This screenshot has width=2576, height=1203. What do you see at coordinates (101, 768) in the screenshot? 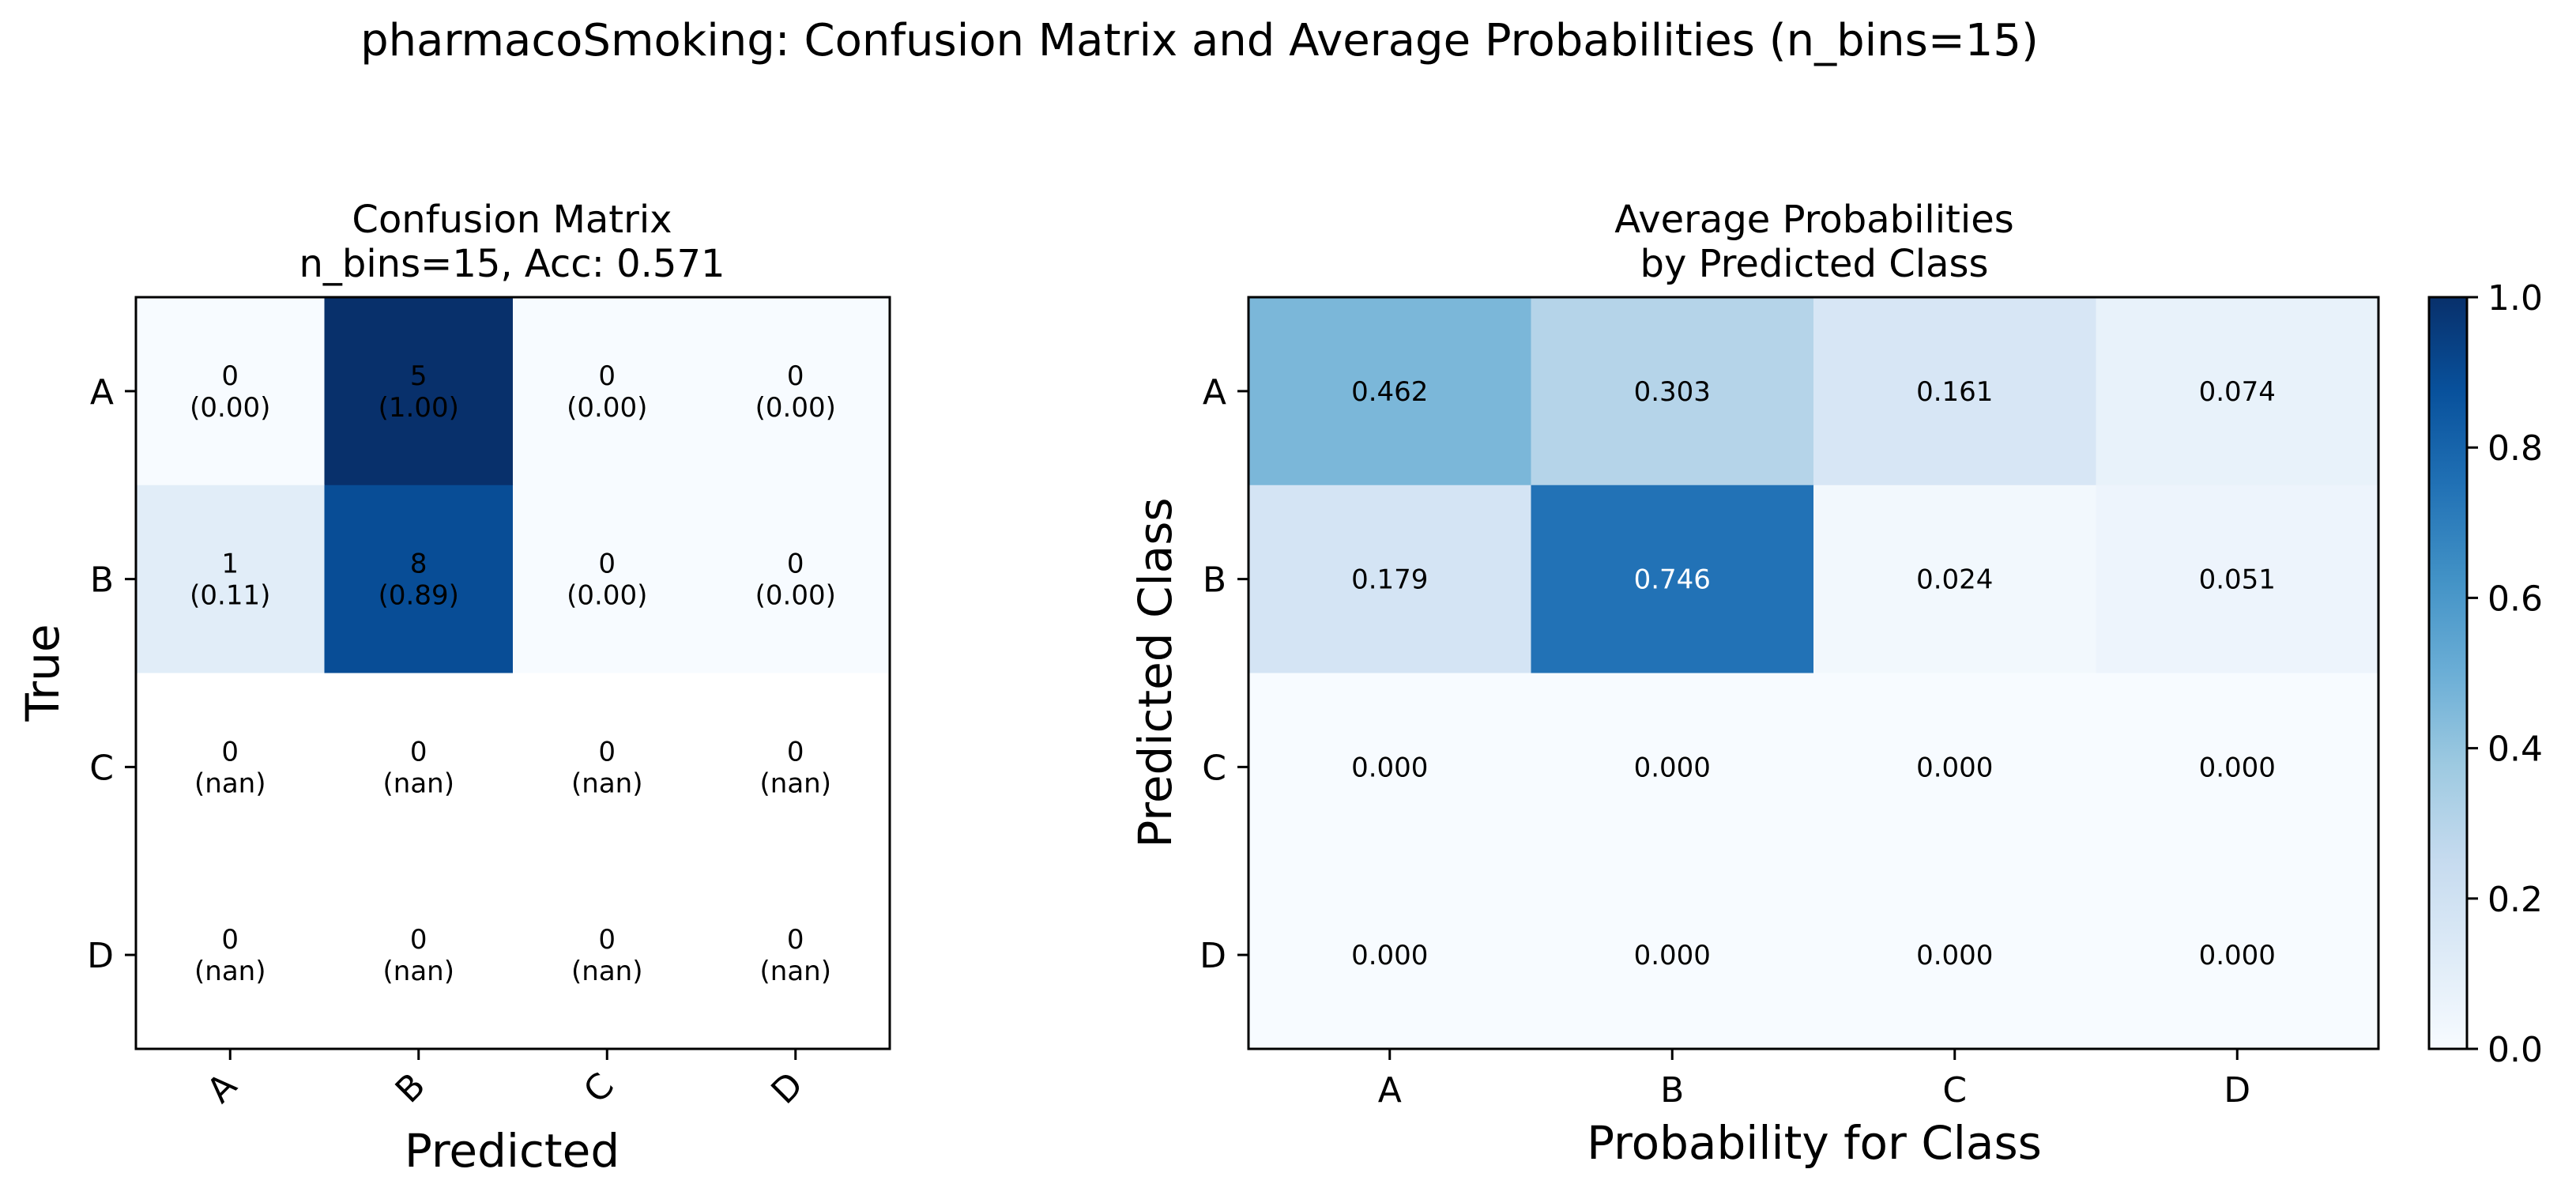
I see `cm-y-tick-label: C` at bounding box center [101, 768].